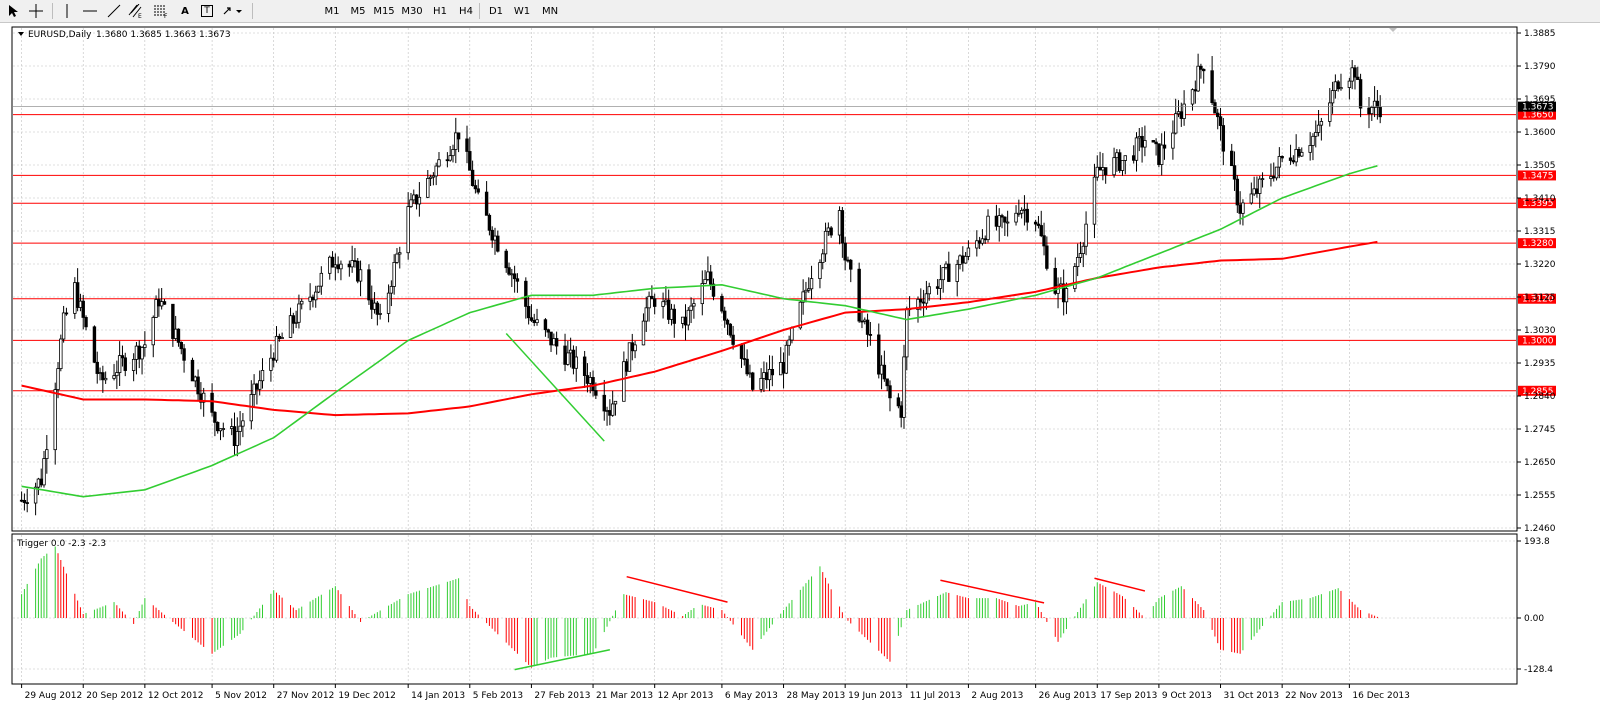  I want to click on price-trendline, so click(555, 387).